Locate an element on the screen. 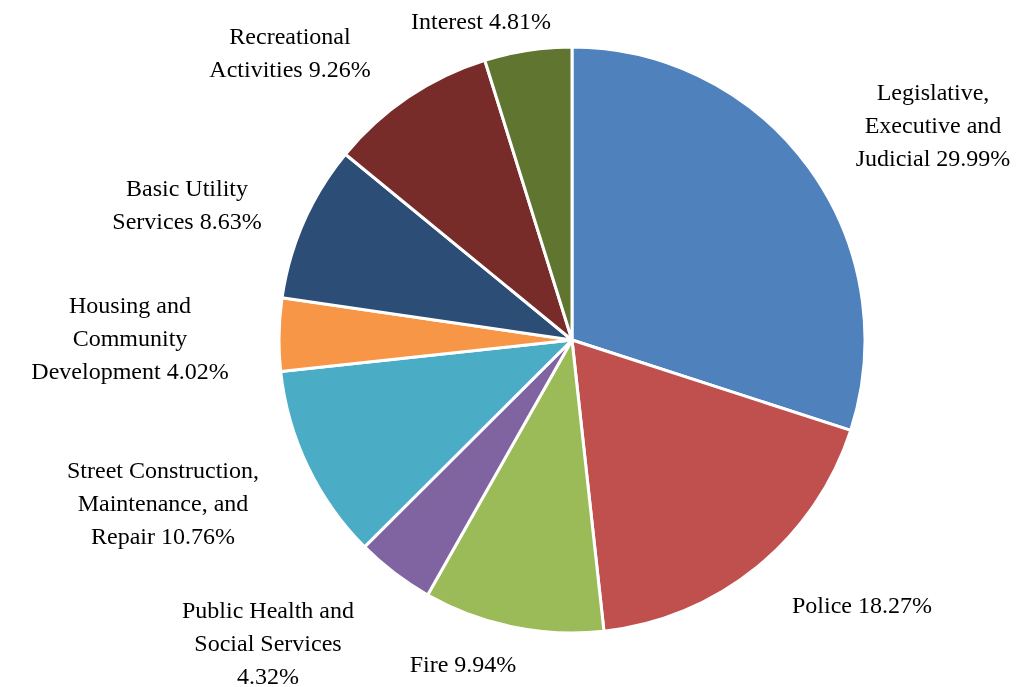  slice-label: Recreational Activities 9.26% is located at coordinates (290, 52).